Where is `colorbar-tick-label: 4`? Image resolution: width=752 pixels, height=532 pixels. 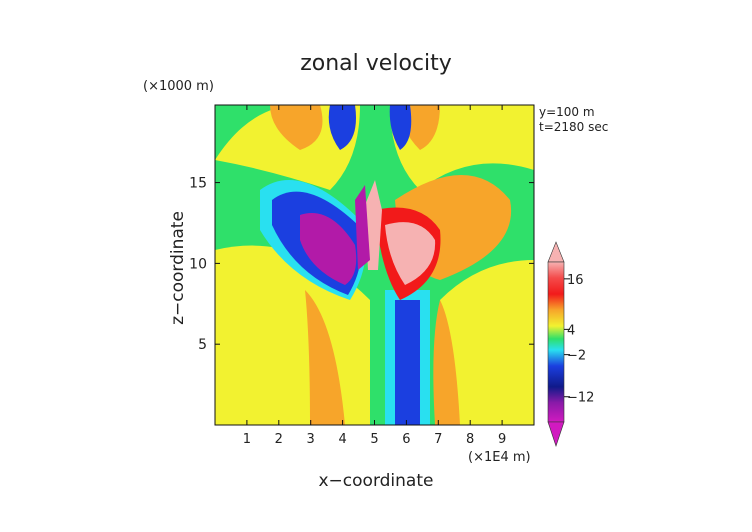 colorbar-tick-label: 4 is located at coordinates (571, 330).